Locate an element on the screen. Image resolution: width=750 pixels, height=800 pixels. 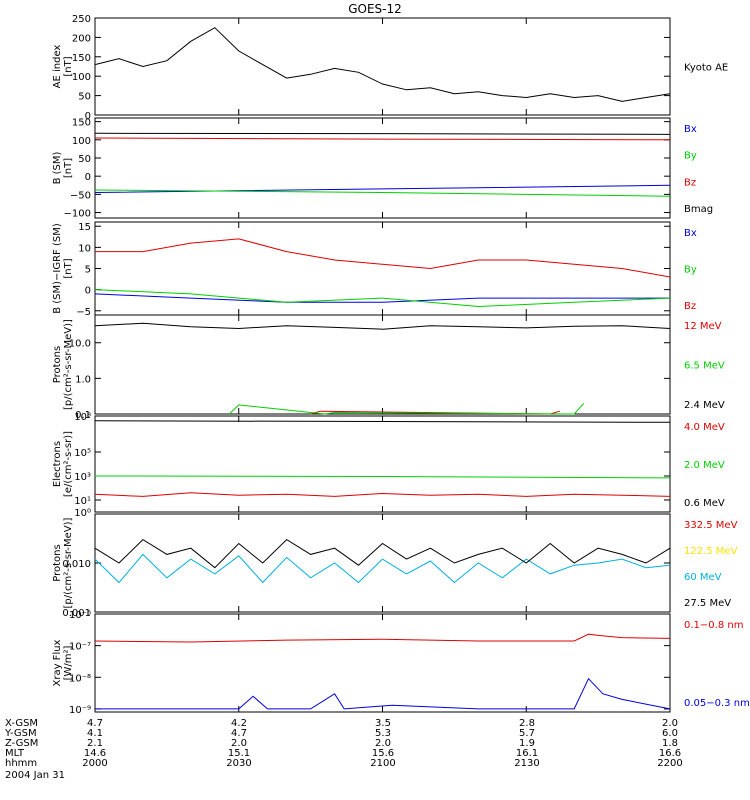
orbit-value: 14.6 is located at coordinates (95, 753).